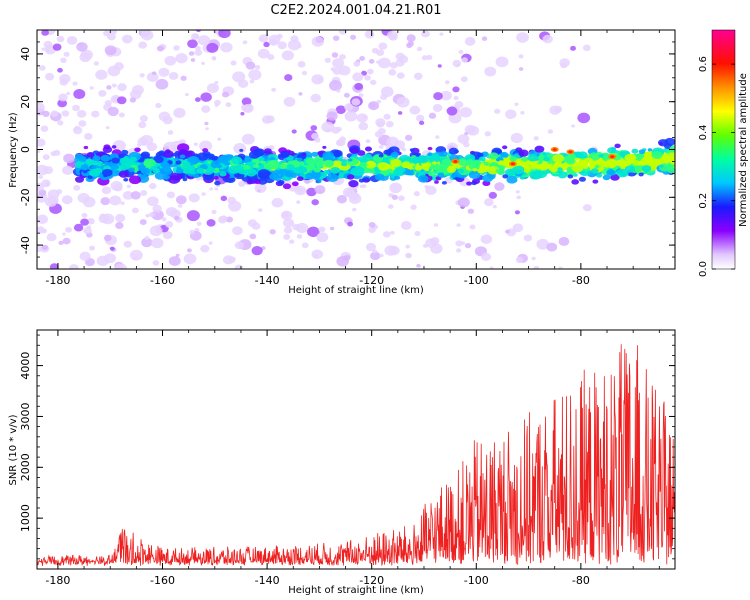 Image resolution: width=750 pixels, height=600 pixels. I want to click on snr-ytick-label: 3000, so click(25, 416).